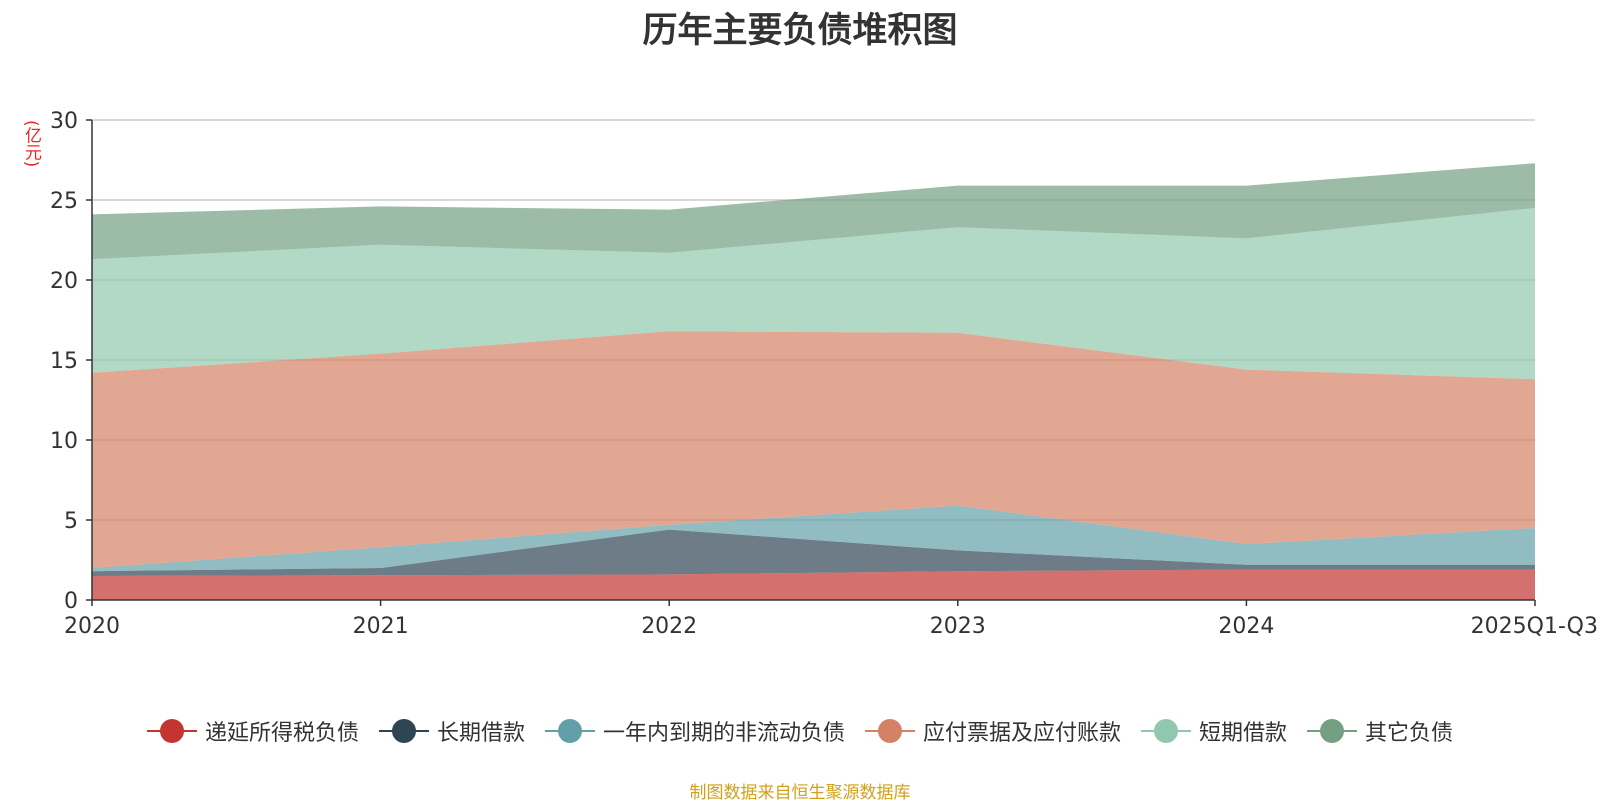  I want to click on legend-item: 递延所得税负债, so click(252, 731).